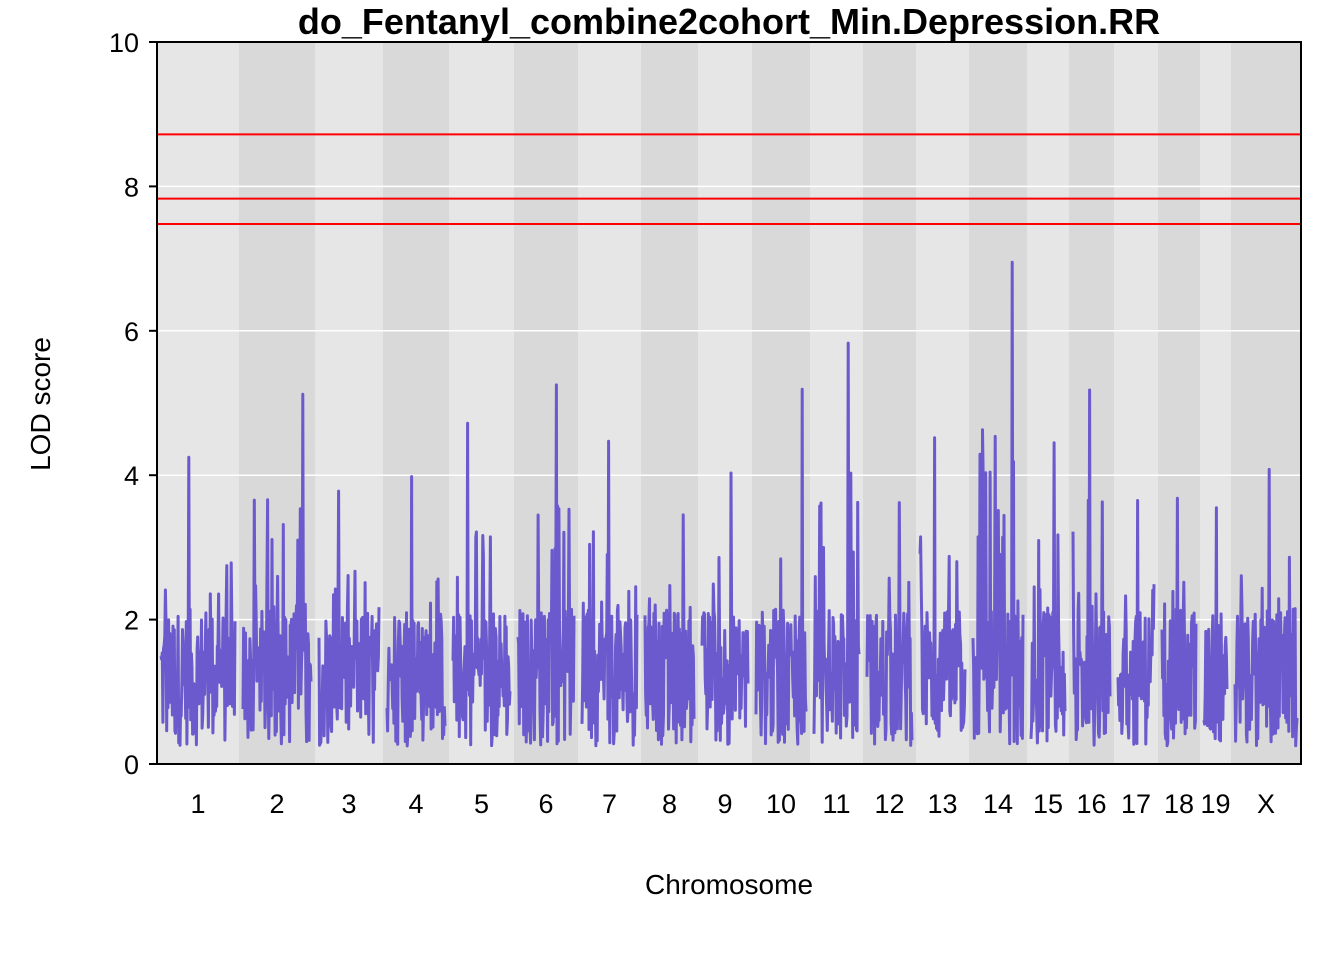  Describe the element at coordinates (348, 804) in the screenshot. I see `x-tick-label-chr-3: 3` at that location.